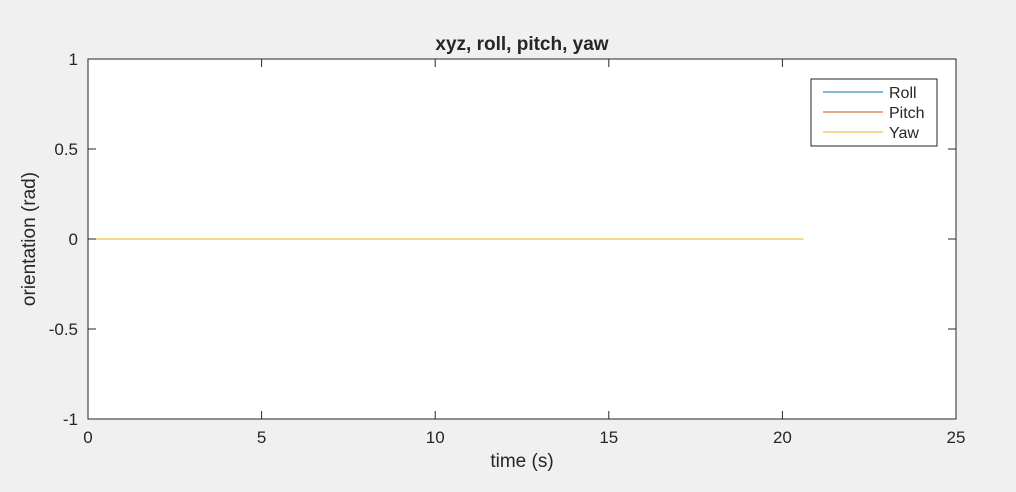 The height and width of the screenshot is (492, 1016). What do you see at coordinates (261, 437) in the screenshot?
I see `x-tick-label: 5` at bounding box center [261, 437].